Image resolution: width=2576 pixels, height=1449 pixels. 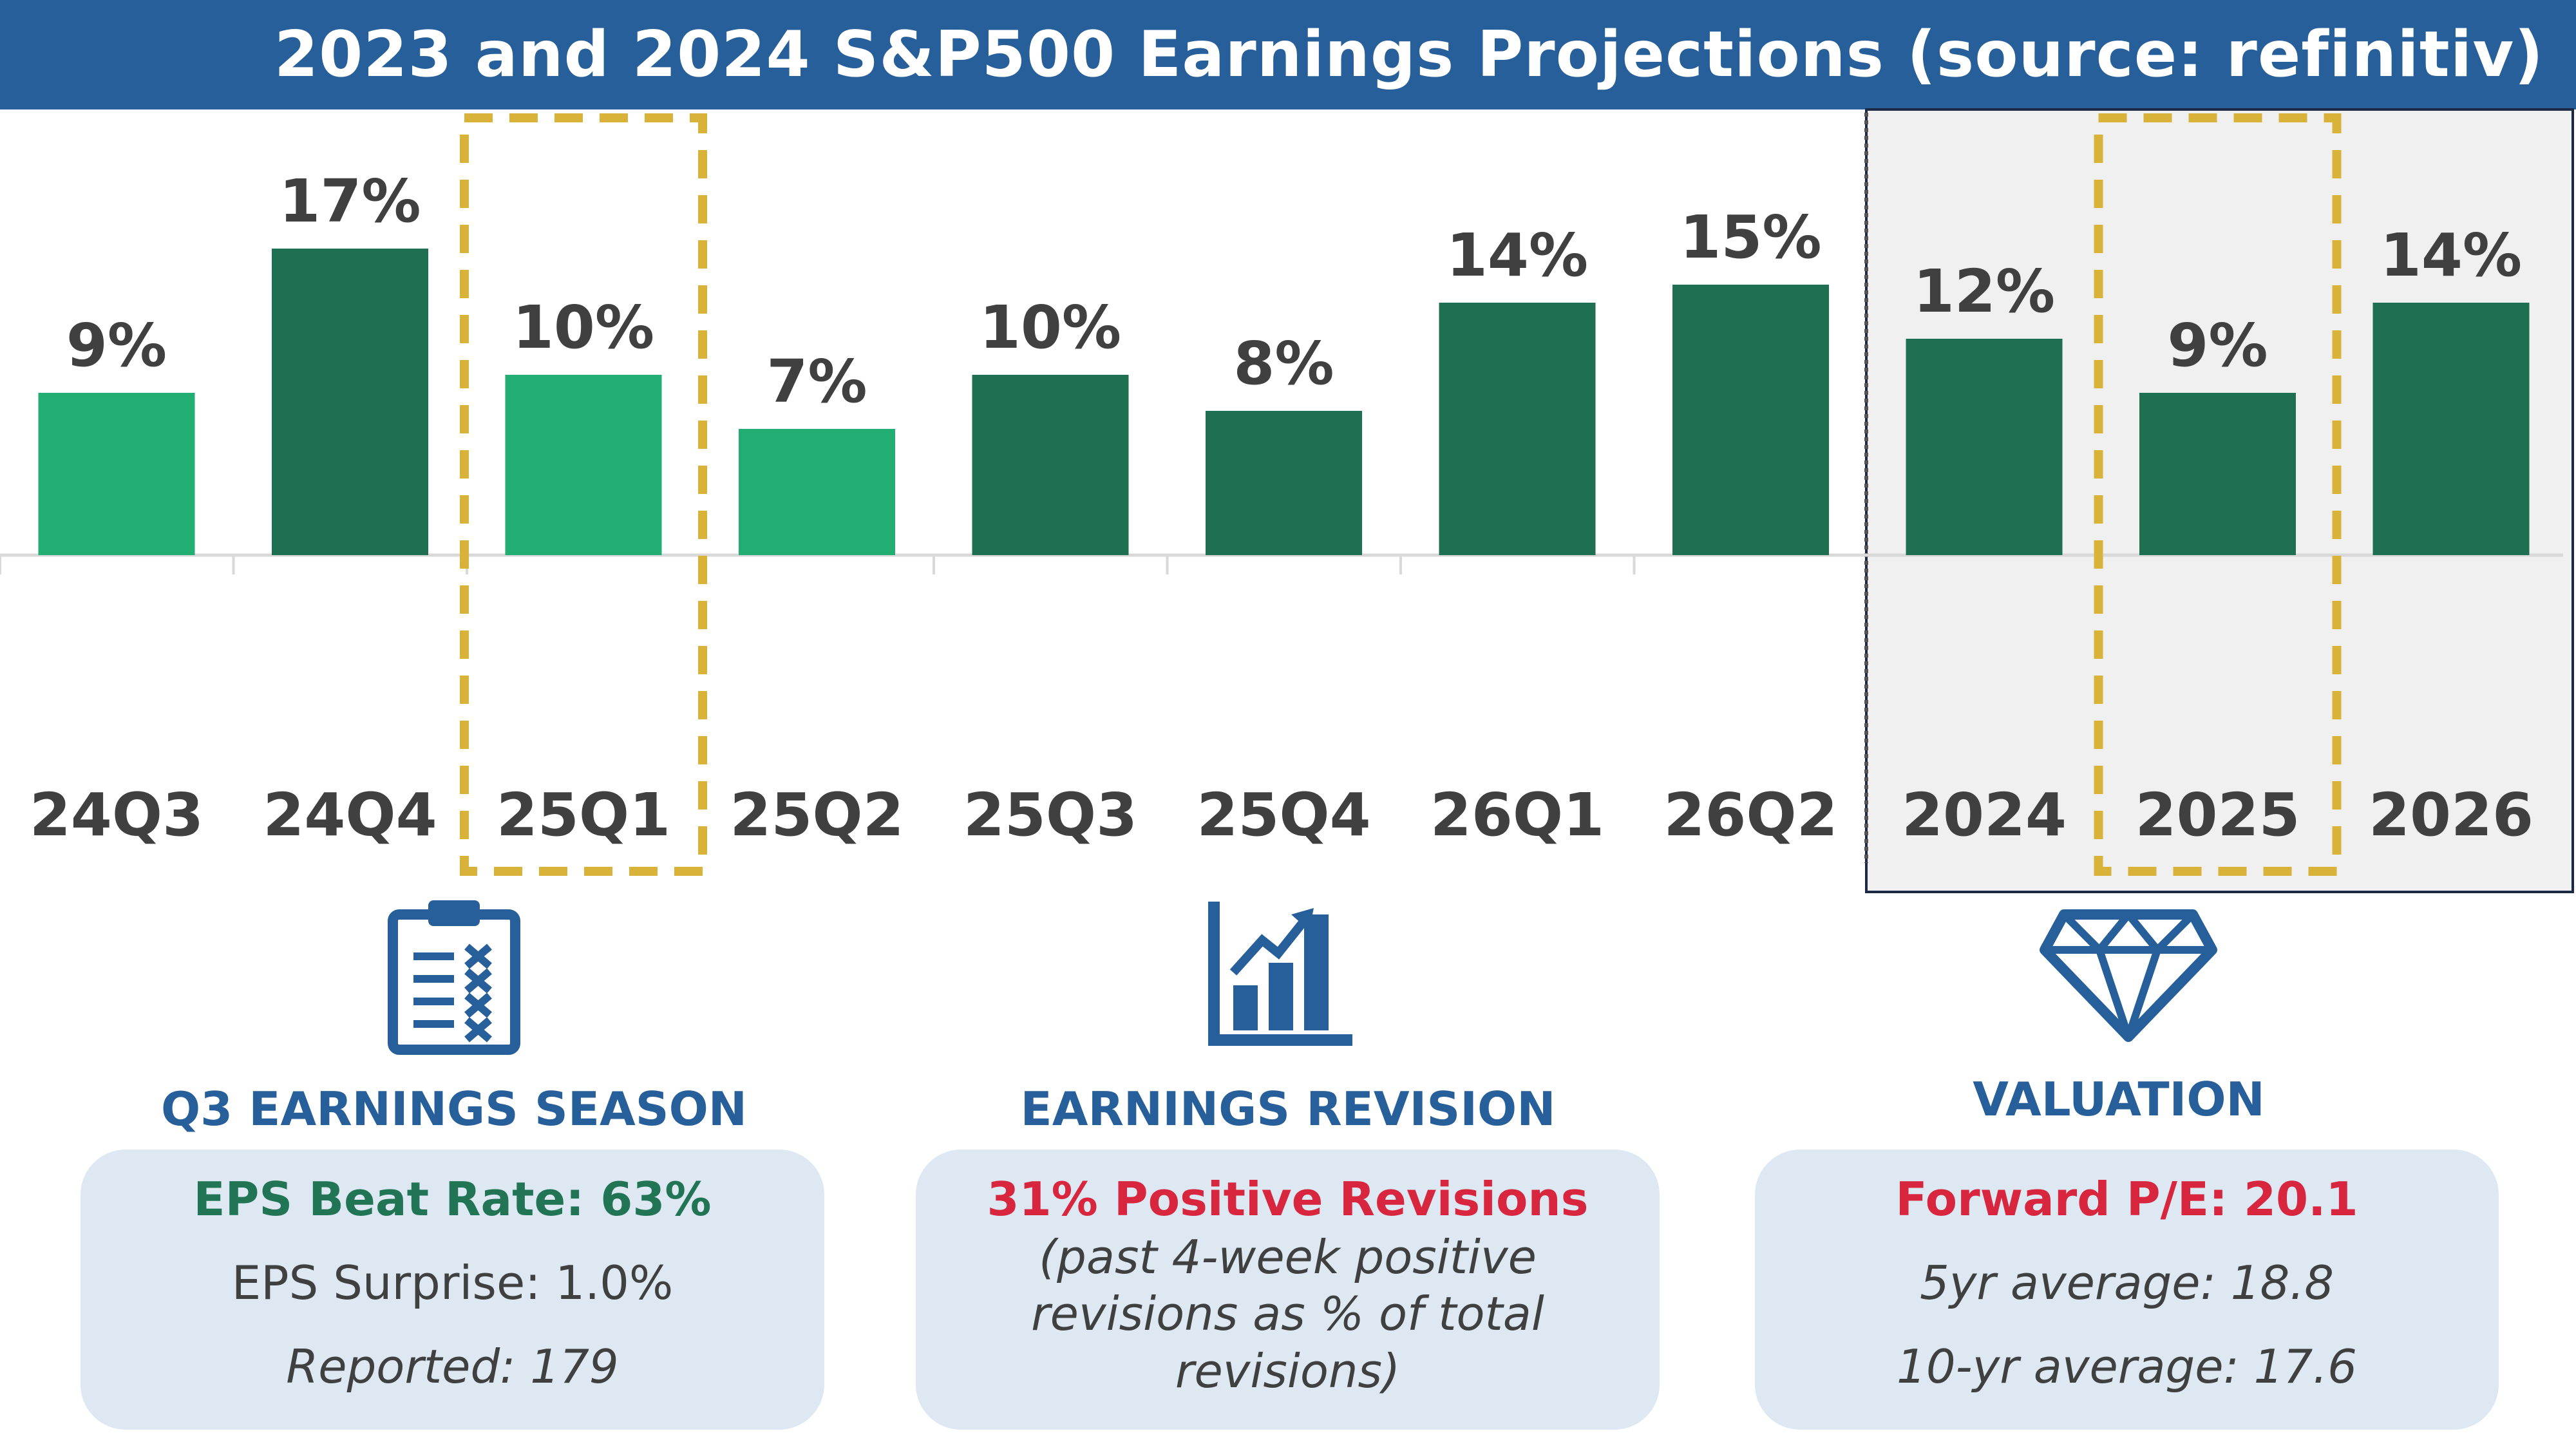 I want to click on bar-25Q2, so click(x=817, y=492).